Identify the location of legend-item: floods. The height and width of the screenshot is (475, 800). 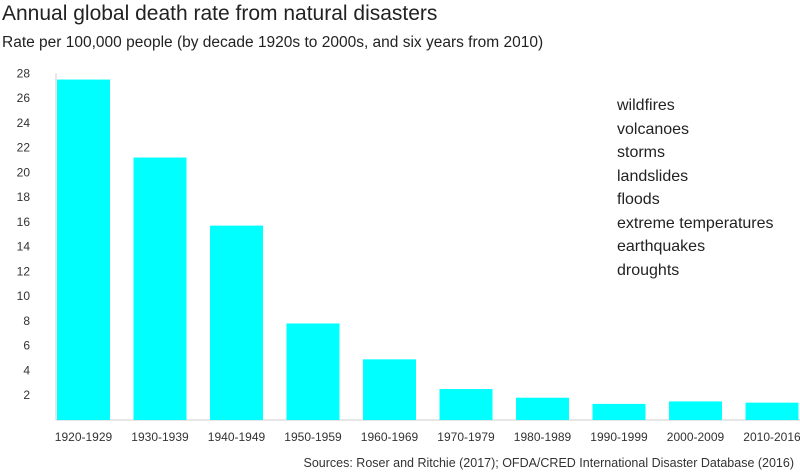
(638, 199).